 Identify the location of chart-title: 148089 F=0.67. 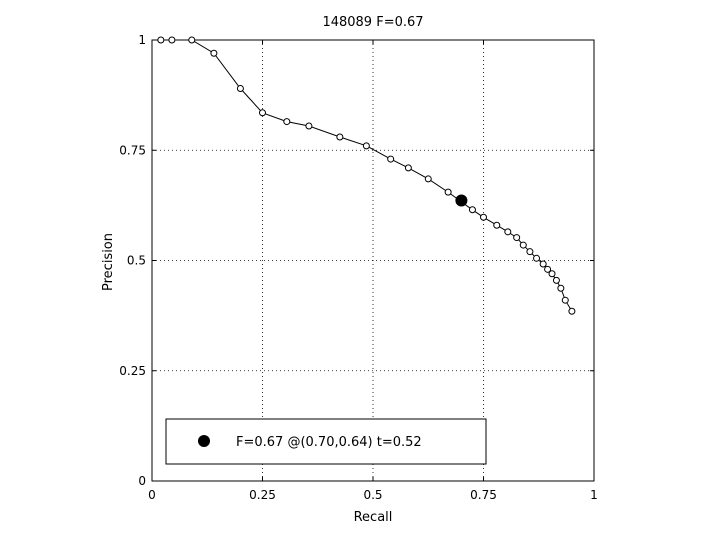
(372, 22).